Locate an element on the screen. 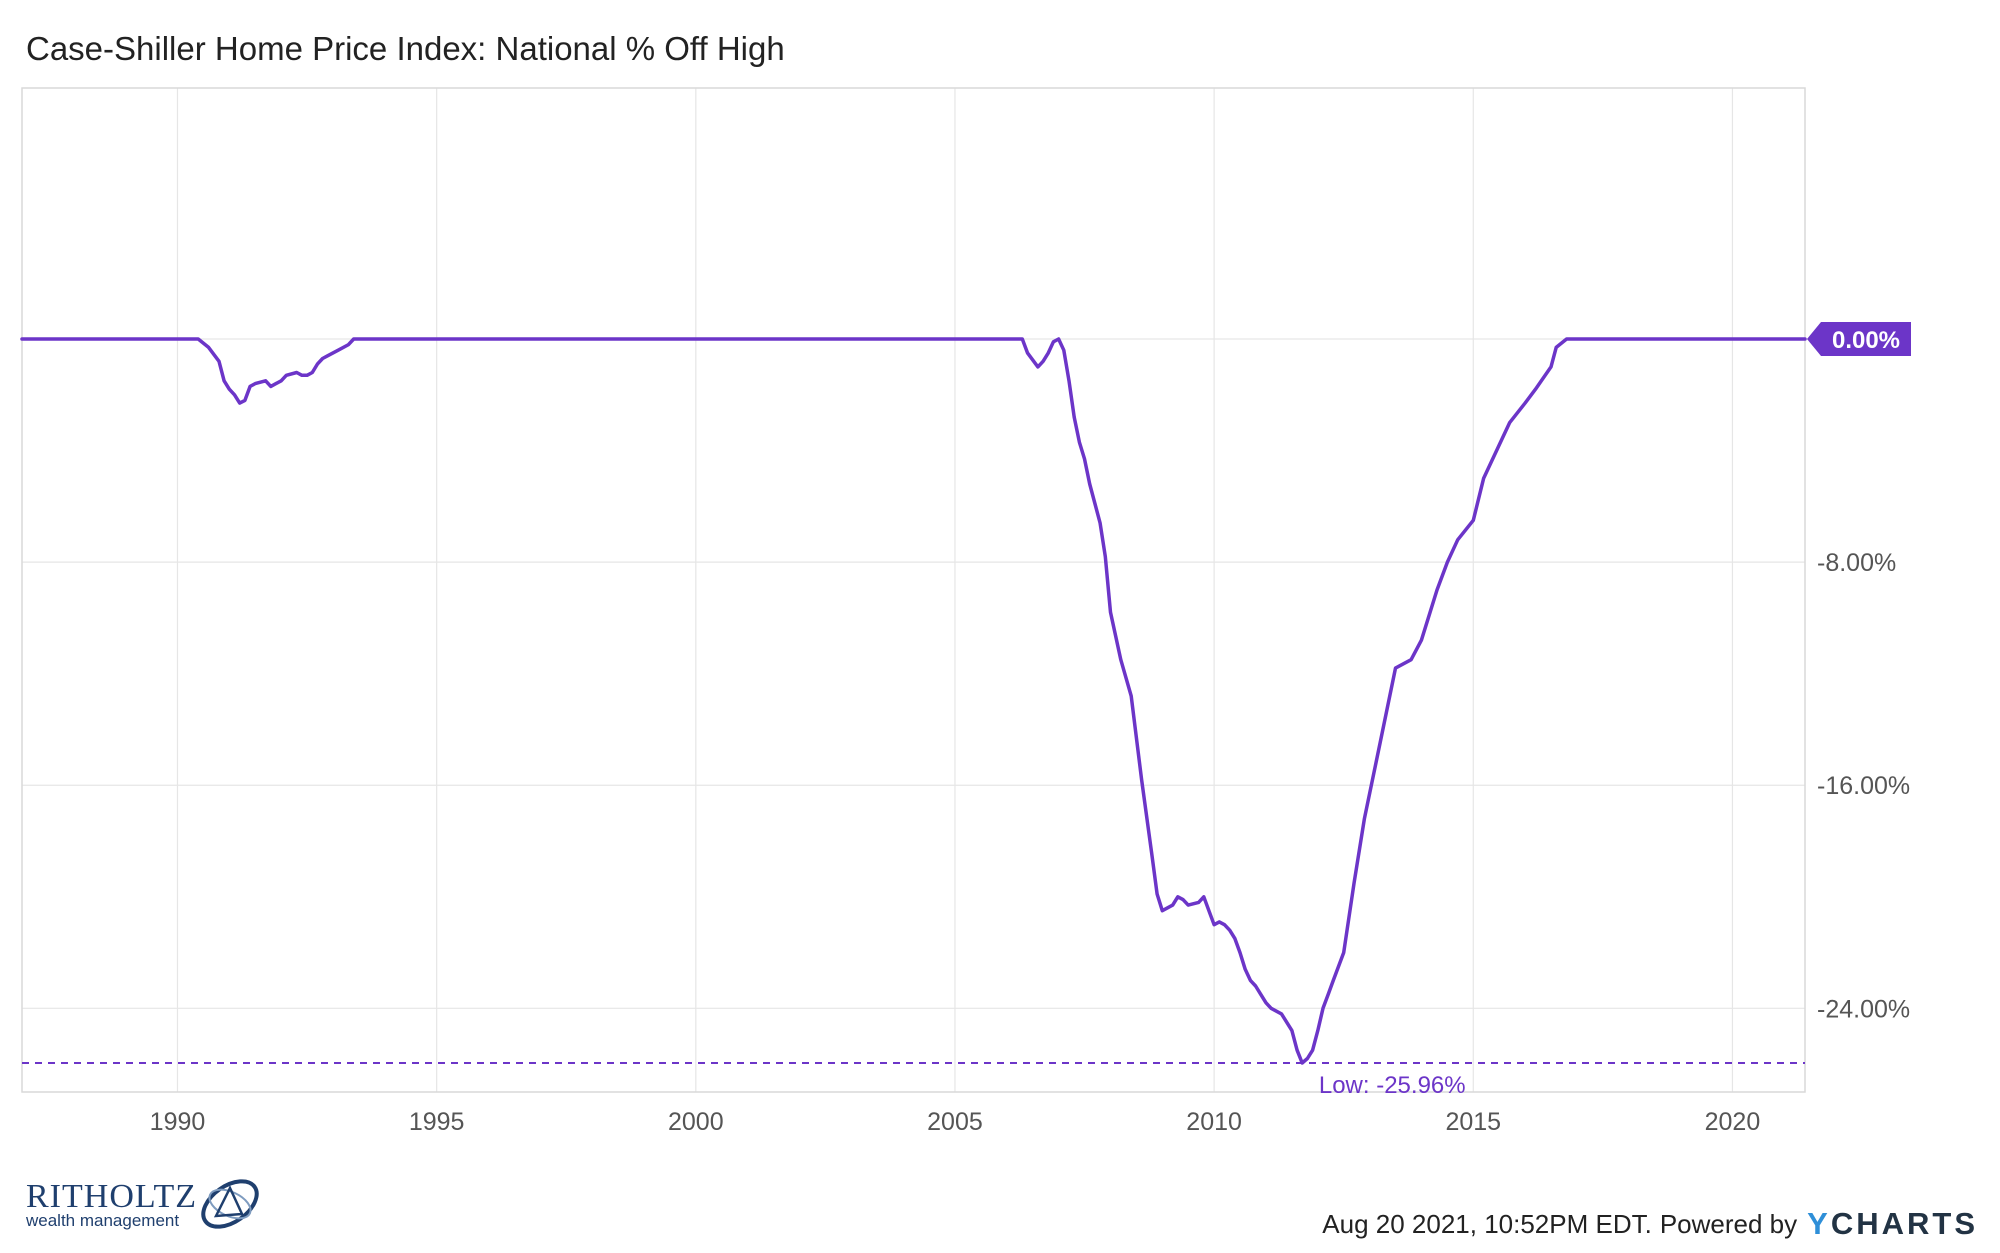 Image resolution: width=2000 pixels, height=1253 pixels. y-tick-label: -8.00% is located at coordinates (1856, 563).